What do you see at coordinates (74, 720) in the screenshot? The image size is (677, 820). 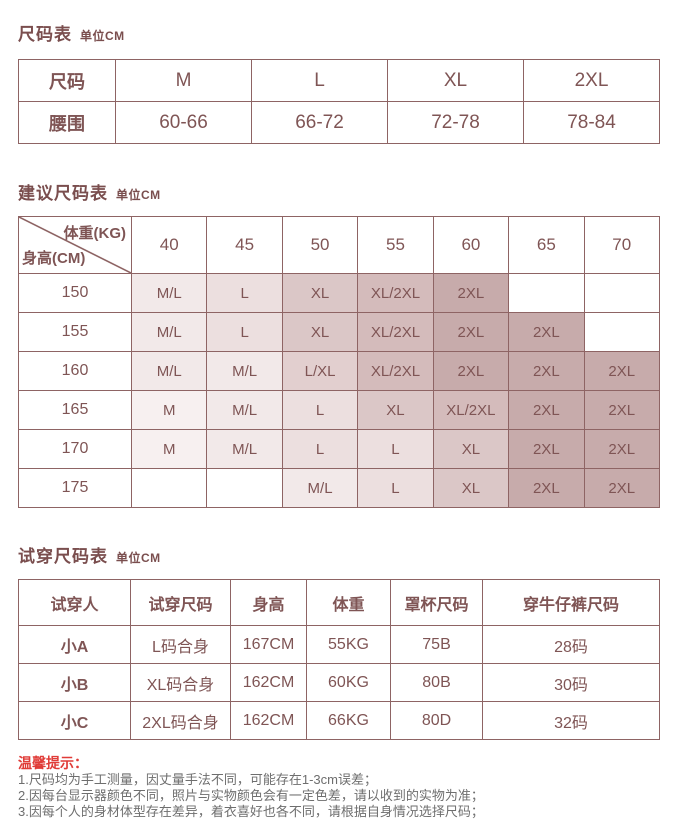 I see `tester-name: 小C` at bounding box center [74, 720].